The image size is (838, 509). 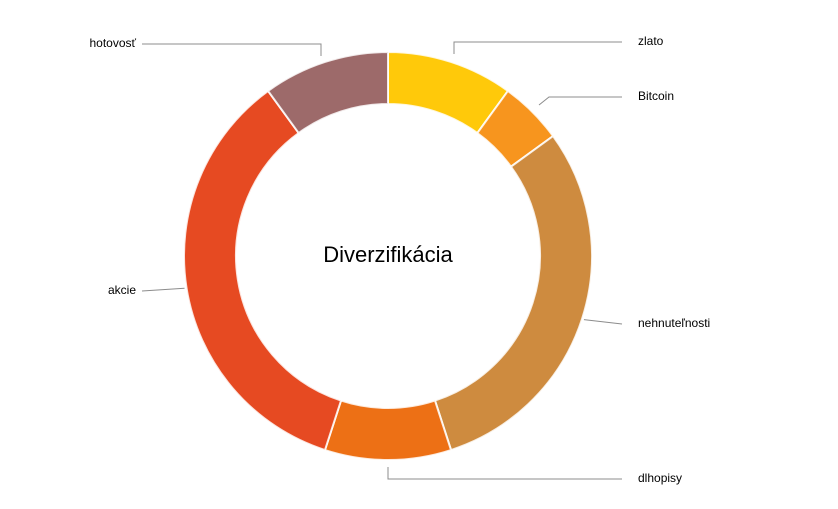 I want to click on chart-title: Diverzifikácia, so click(x=388, y=254).